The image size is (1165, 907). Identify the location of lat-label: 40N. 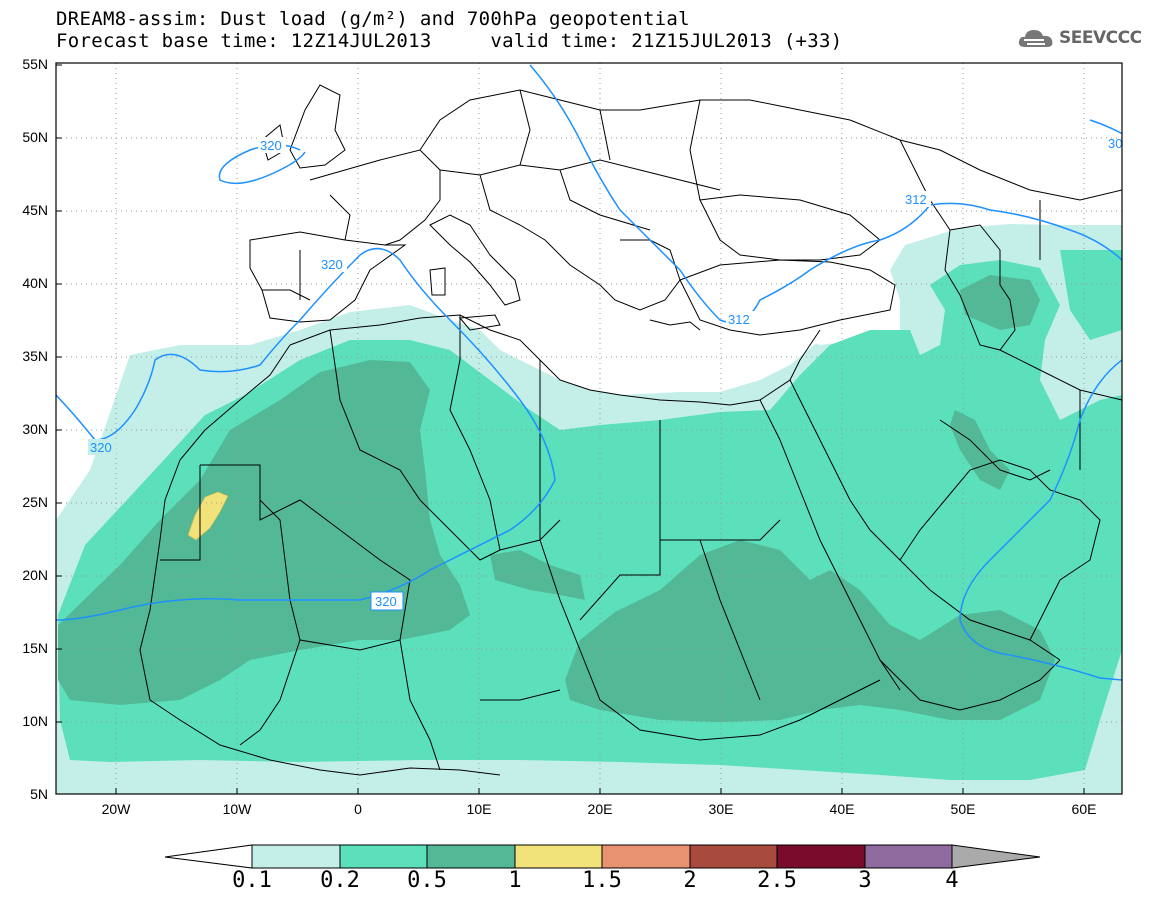
(35, 283).